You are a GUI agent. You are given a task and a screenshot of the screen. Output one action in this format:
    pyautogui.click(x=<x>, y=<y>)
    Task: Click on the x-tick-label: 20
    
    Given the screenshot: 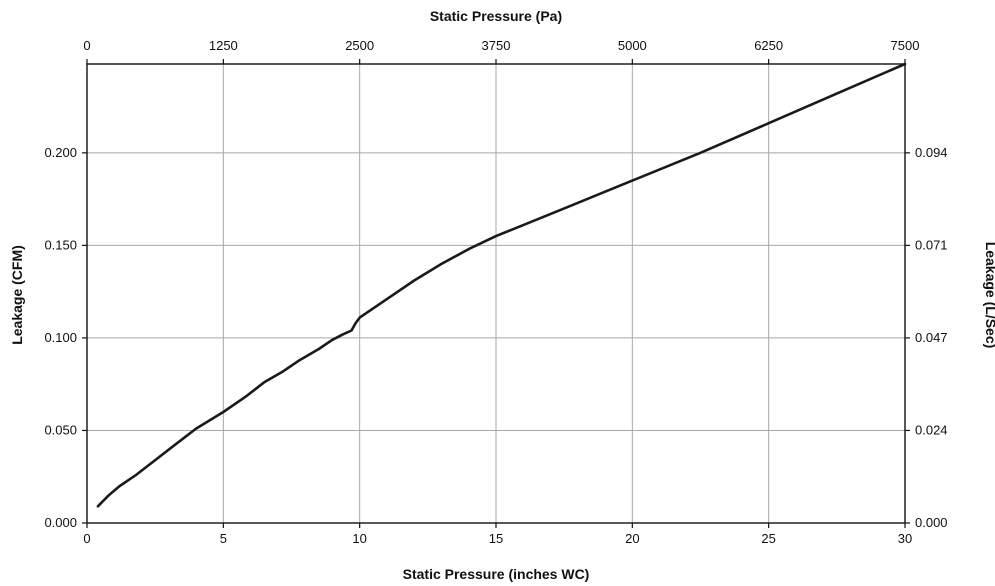 What is the action you would take?
    pyautogui.click(x=632, y=538)
    